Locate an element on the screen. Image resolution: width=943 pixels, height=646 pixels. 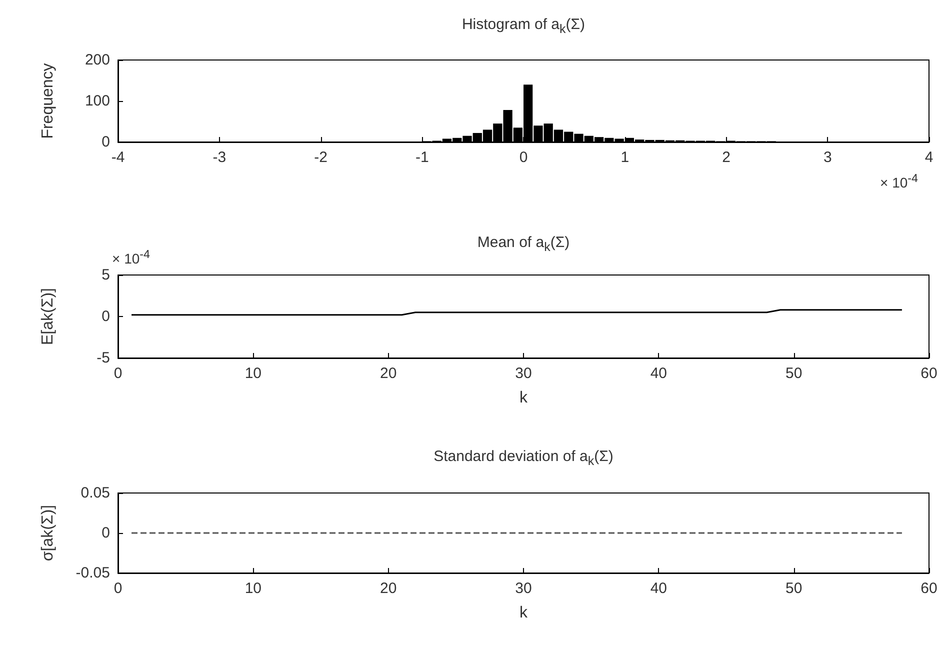
y-tick-label: -0.05 is located at coordinates (93, 573).